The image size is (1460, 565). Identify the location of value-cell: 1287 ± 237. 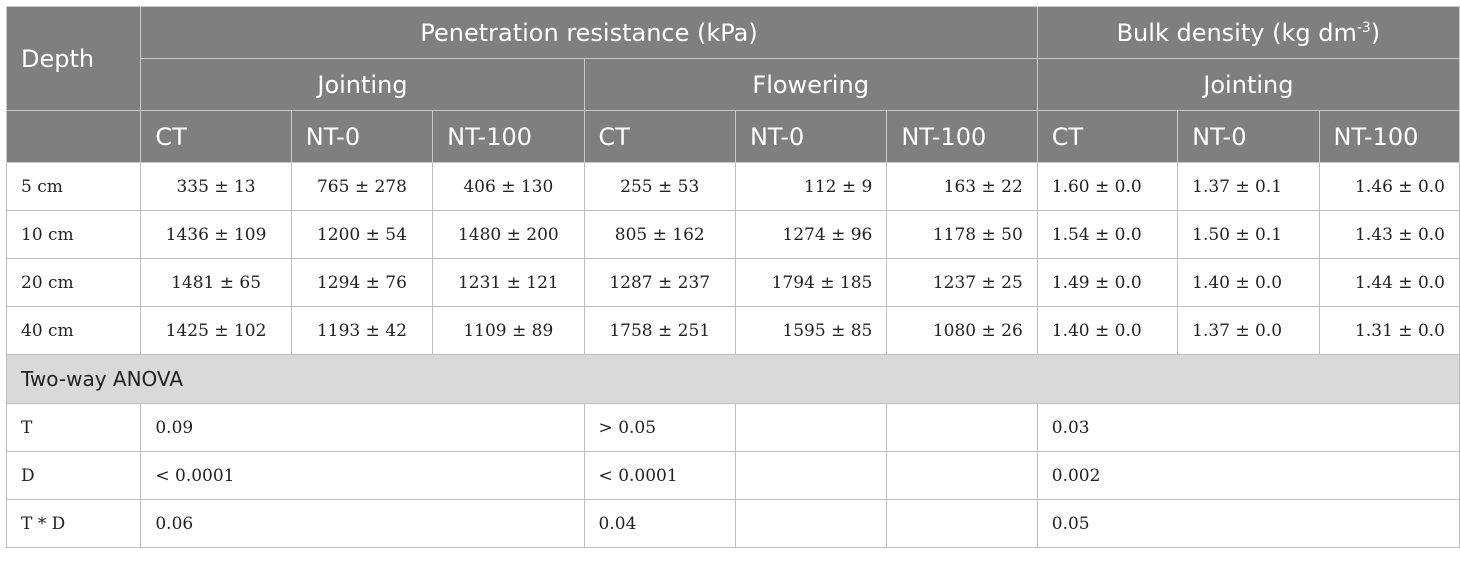
(659, 282).